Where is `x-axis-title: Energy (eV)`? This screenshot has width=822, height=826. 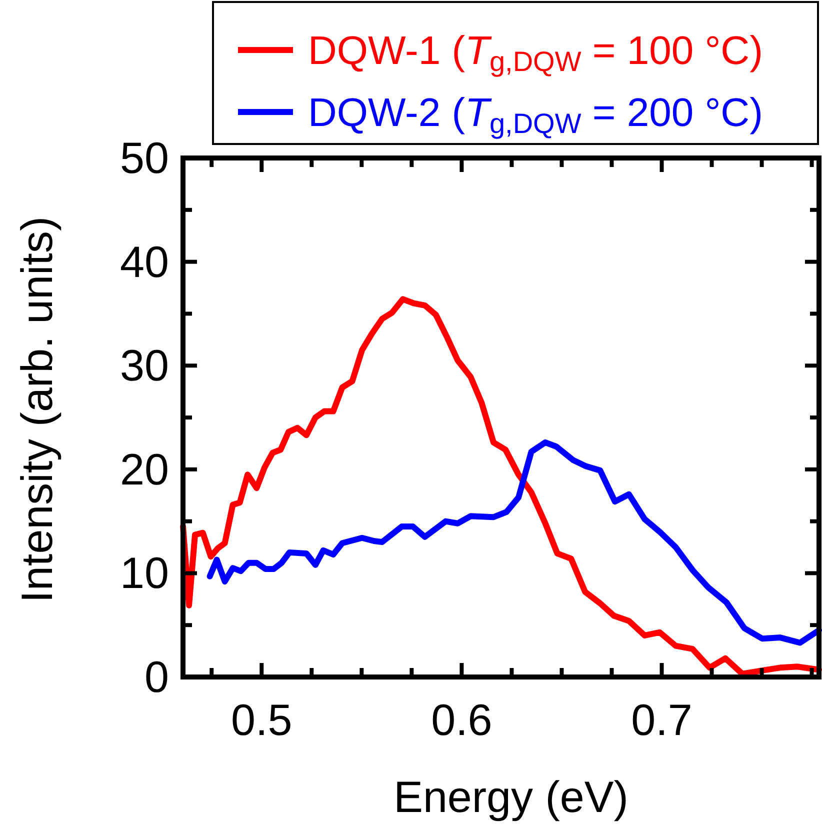 x-axis-title: Energy (eV) is located at coordinates (511, 797).